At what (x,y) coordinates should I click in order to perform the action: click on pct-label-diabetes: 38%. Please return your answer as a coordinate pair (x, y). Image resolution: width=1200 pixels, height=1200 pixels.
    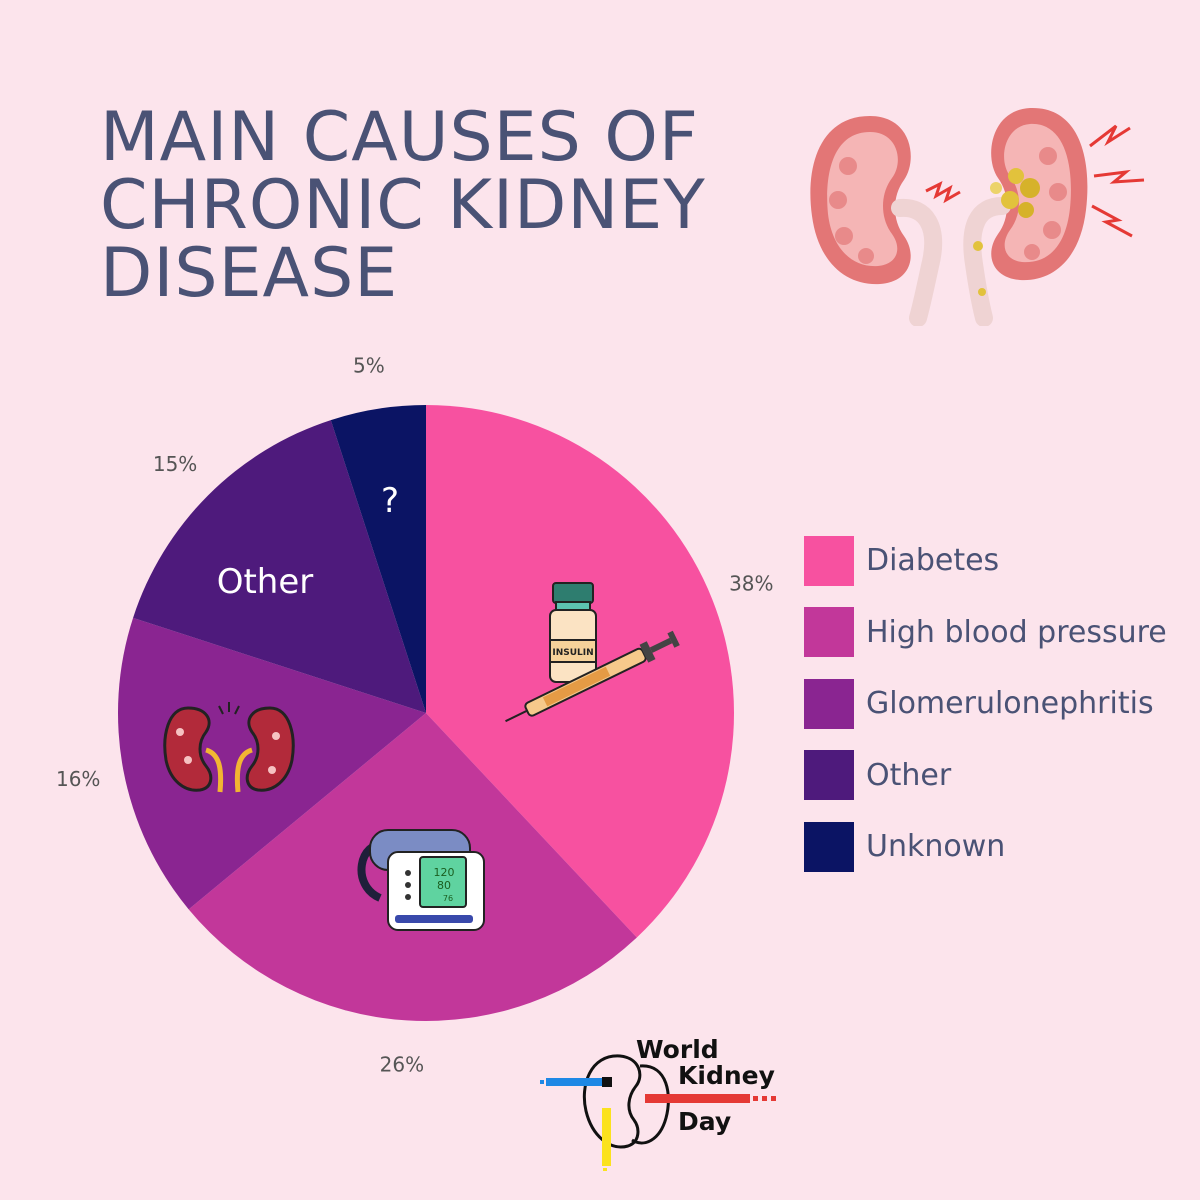
    Looking at the image, I should click on (751, 583).